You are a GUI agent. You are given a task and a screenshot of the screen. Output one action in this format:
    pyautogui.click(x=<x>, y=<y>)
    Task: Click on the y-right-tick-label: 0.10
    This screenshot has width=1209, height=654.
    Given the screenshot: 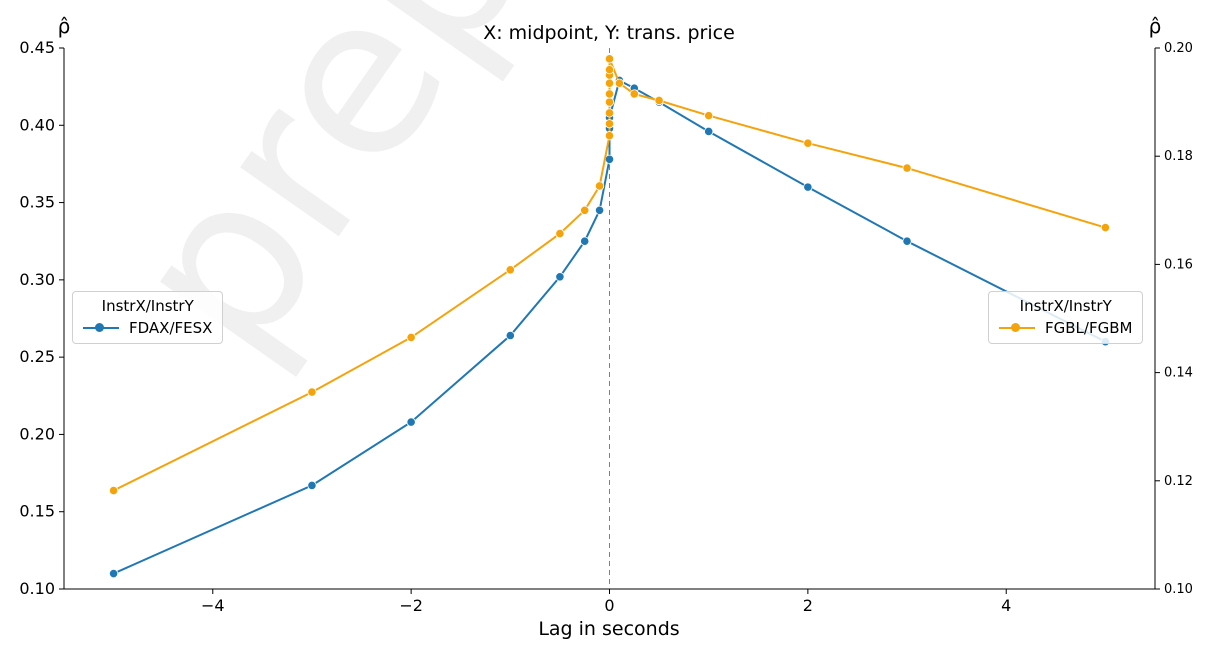 What is the action you would take?
    pyautogui.click(x=1178, y=589)
    